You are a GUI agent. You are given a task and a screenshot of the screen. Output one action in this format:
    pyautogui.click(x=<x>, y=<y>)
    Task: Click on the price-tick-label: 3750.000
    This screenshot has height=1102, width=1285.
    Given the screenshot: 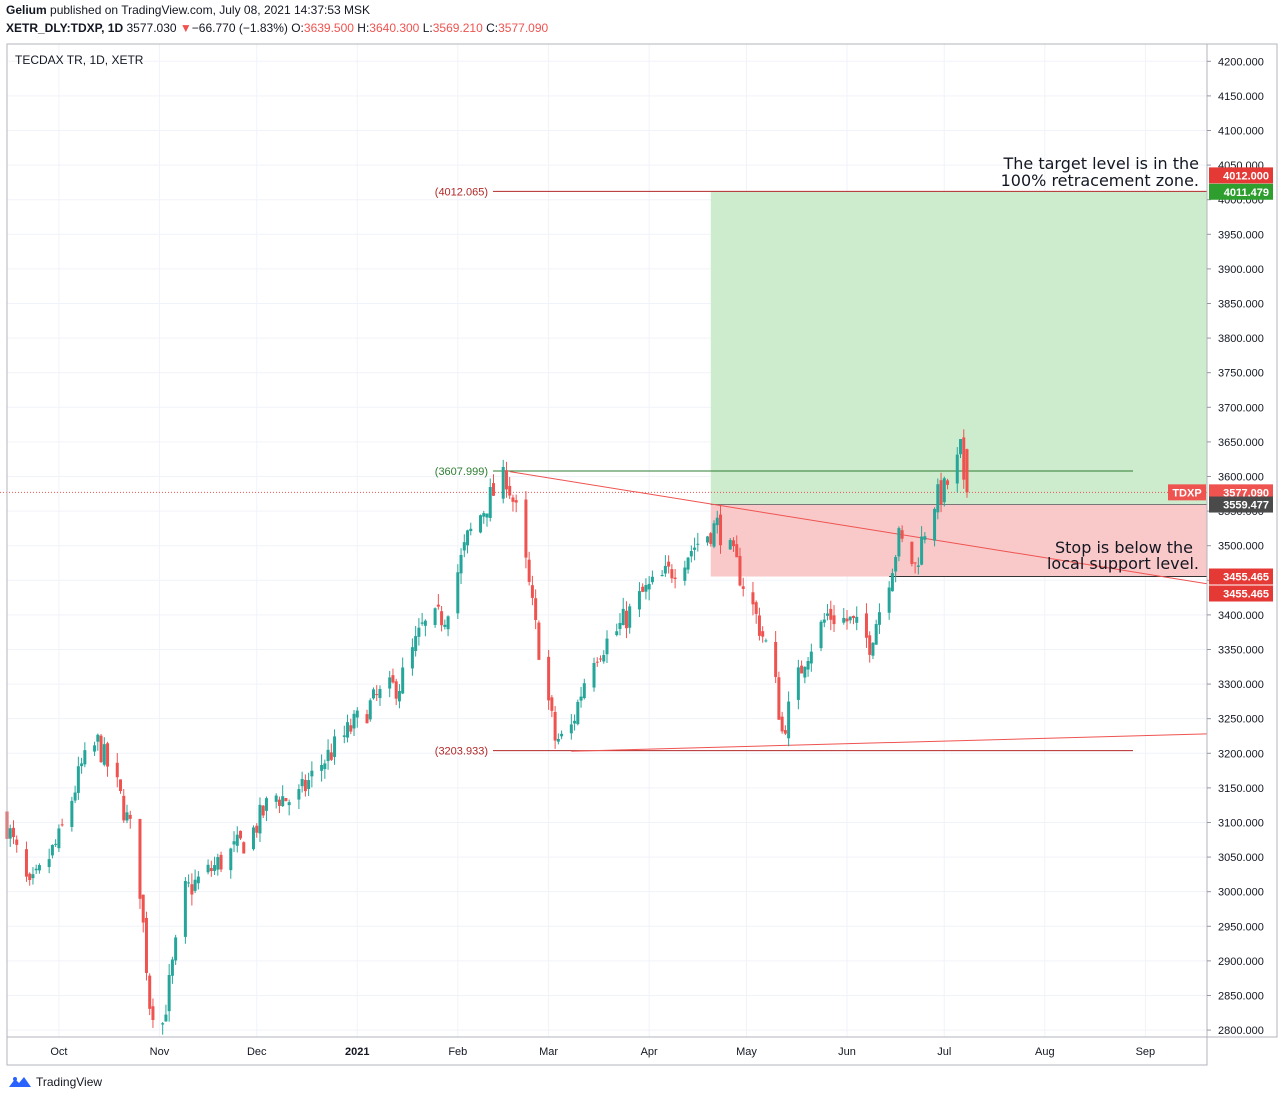 What is the action you would take?
    pyautogui.click(x=1241, y=374)
    